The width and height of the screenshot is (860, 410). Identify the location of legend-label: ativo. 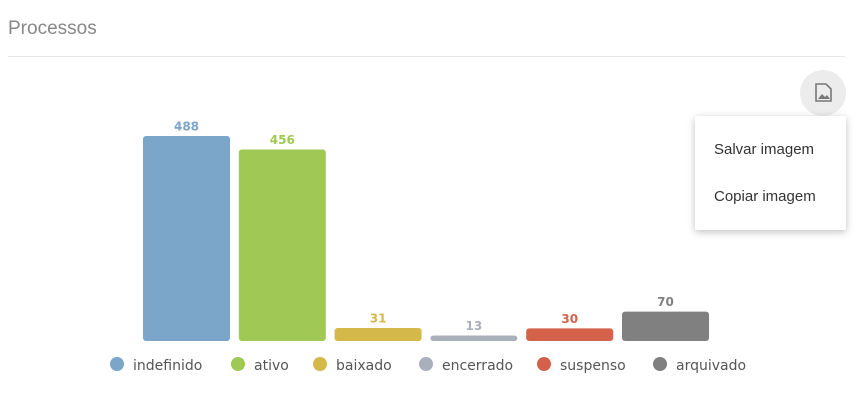
(271, 366).